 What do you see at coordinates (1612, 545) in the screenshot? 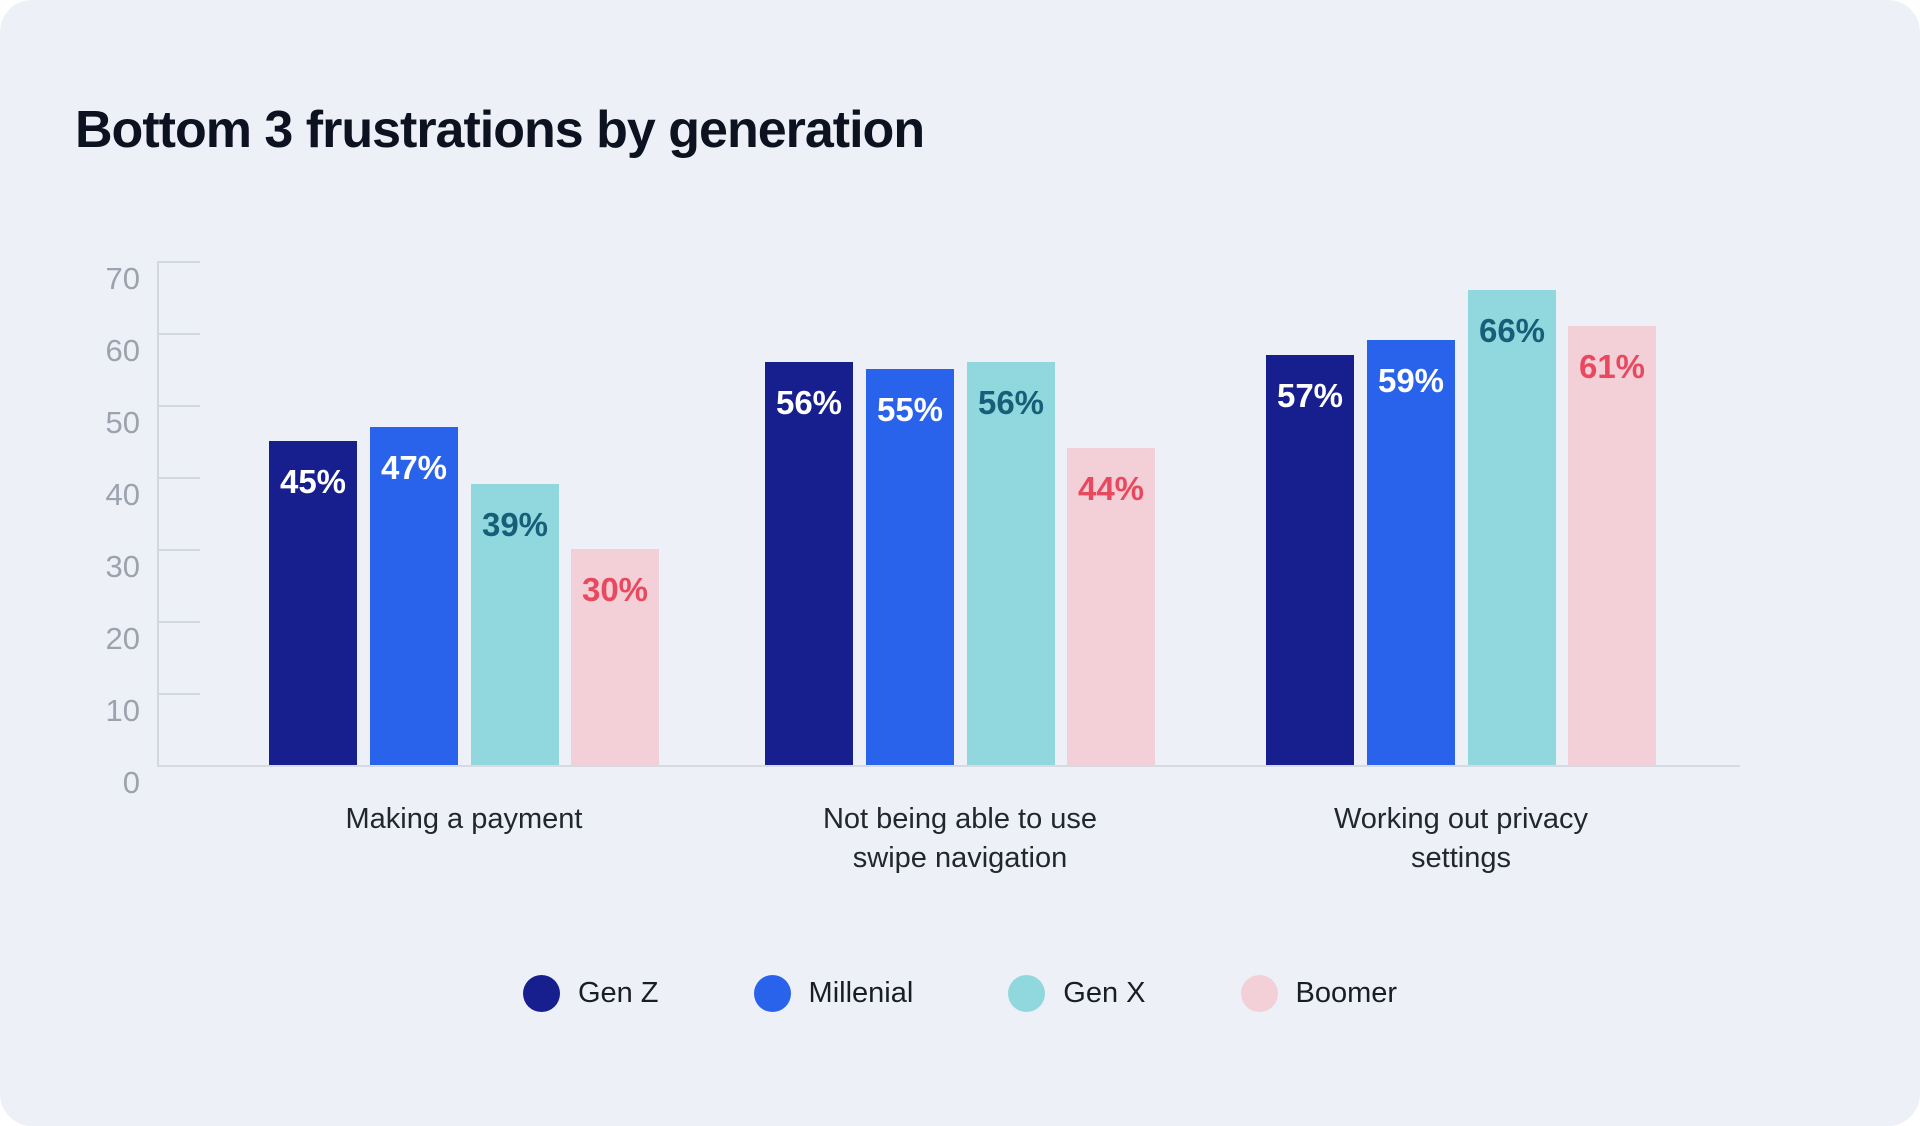
I see `bar-boomer: 61%` at bounding box center [1612, 545].